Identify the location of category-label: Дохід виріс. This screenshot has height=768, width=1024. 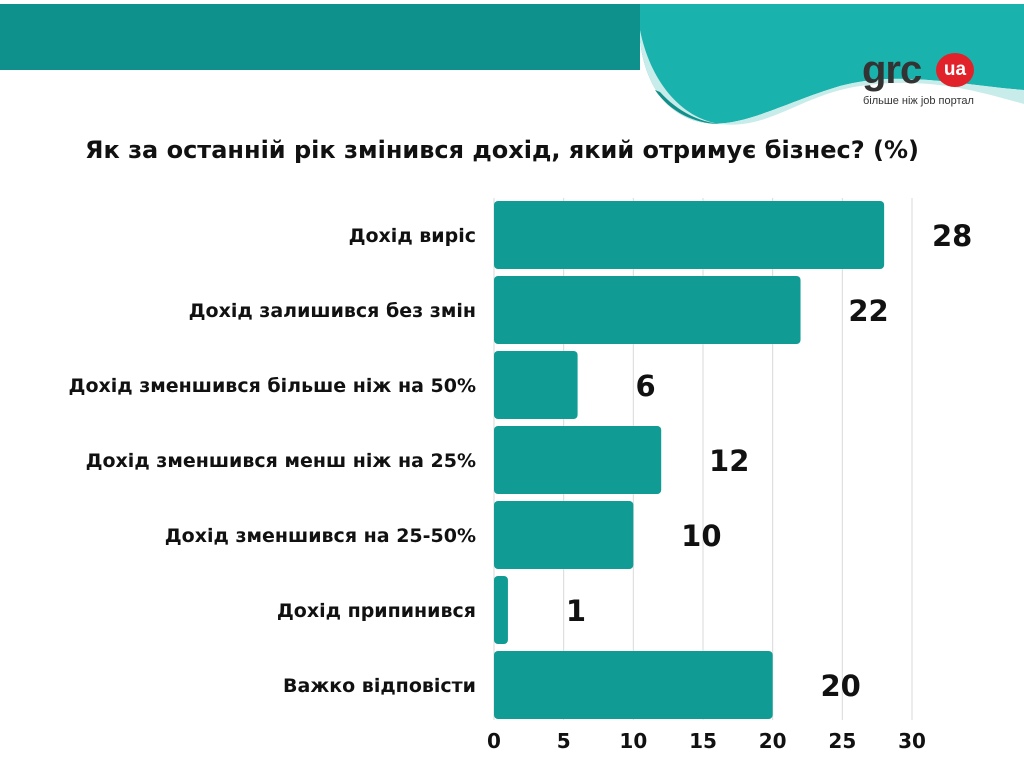
(412, 236).